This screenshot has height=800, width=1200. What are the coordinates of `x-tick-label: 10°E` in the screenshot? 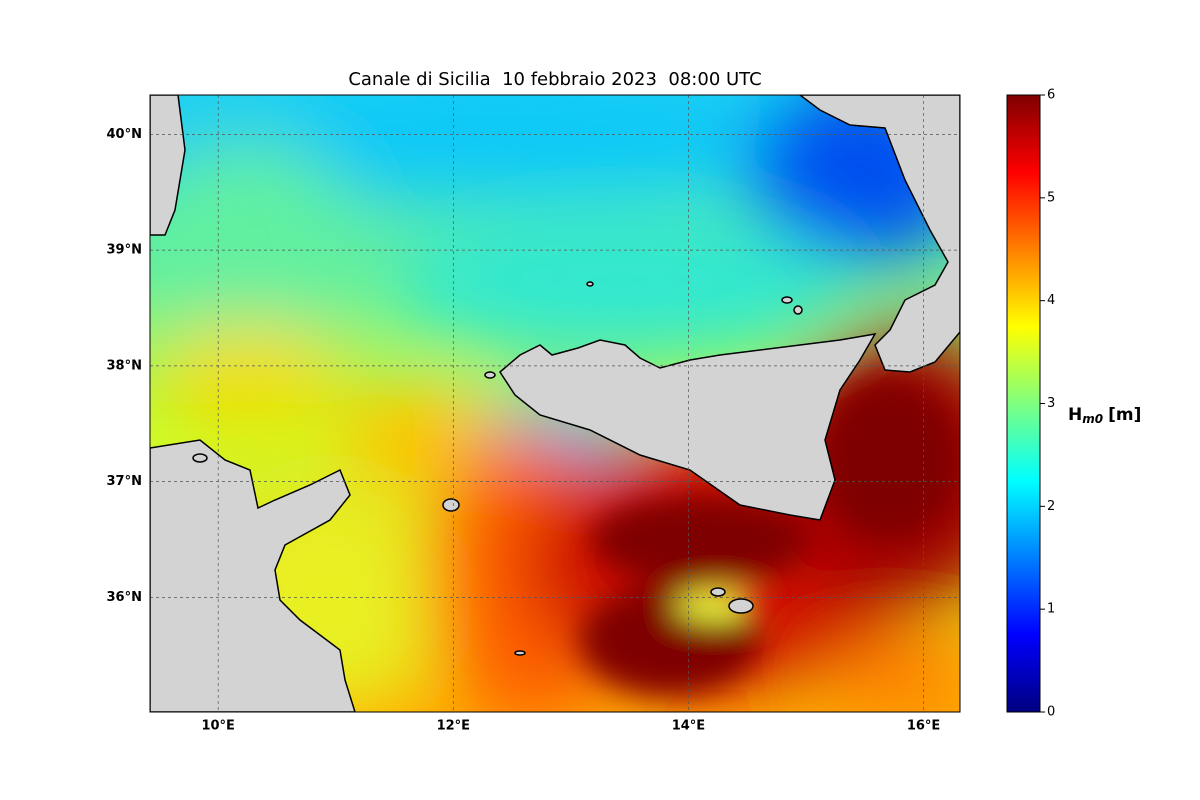 It's located at (217, 726).